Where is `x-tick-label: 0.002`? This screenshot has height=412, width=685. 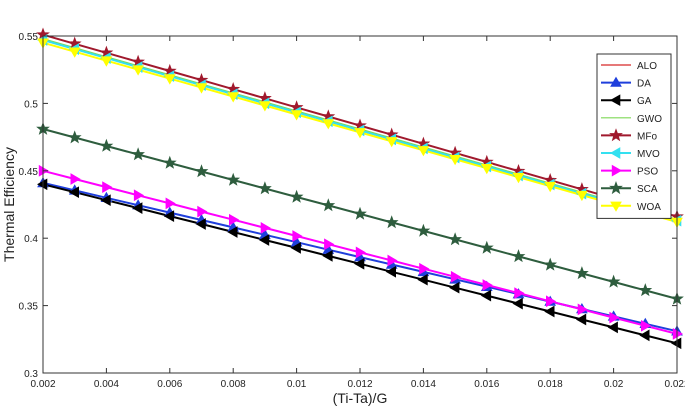
x-tick-label: 0.002 is located at coordinates (42, 384).